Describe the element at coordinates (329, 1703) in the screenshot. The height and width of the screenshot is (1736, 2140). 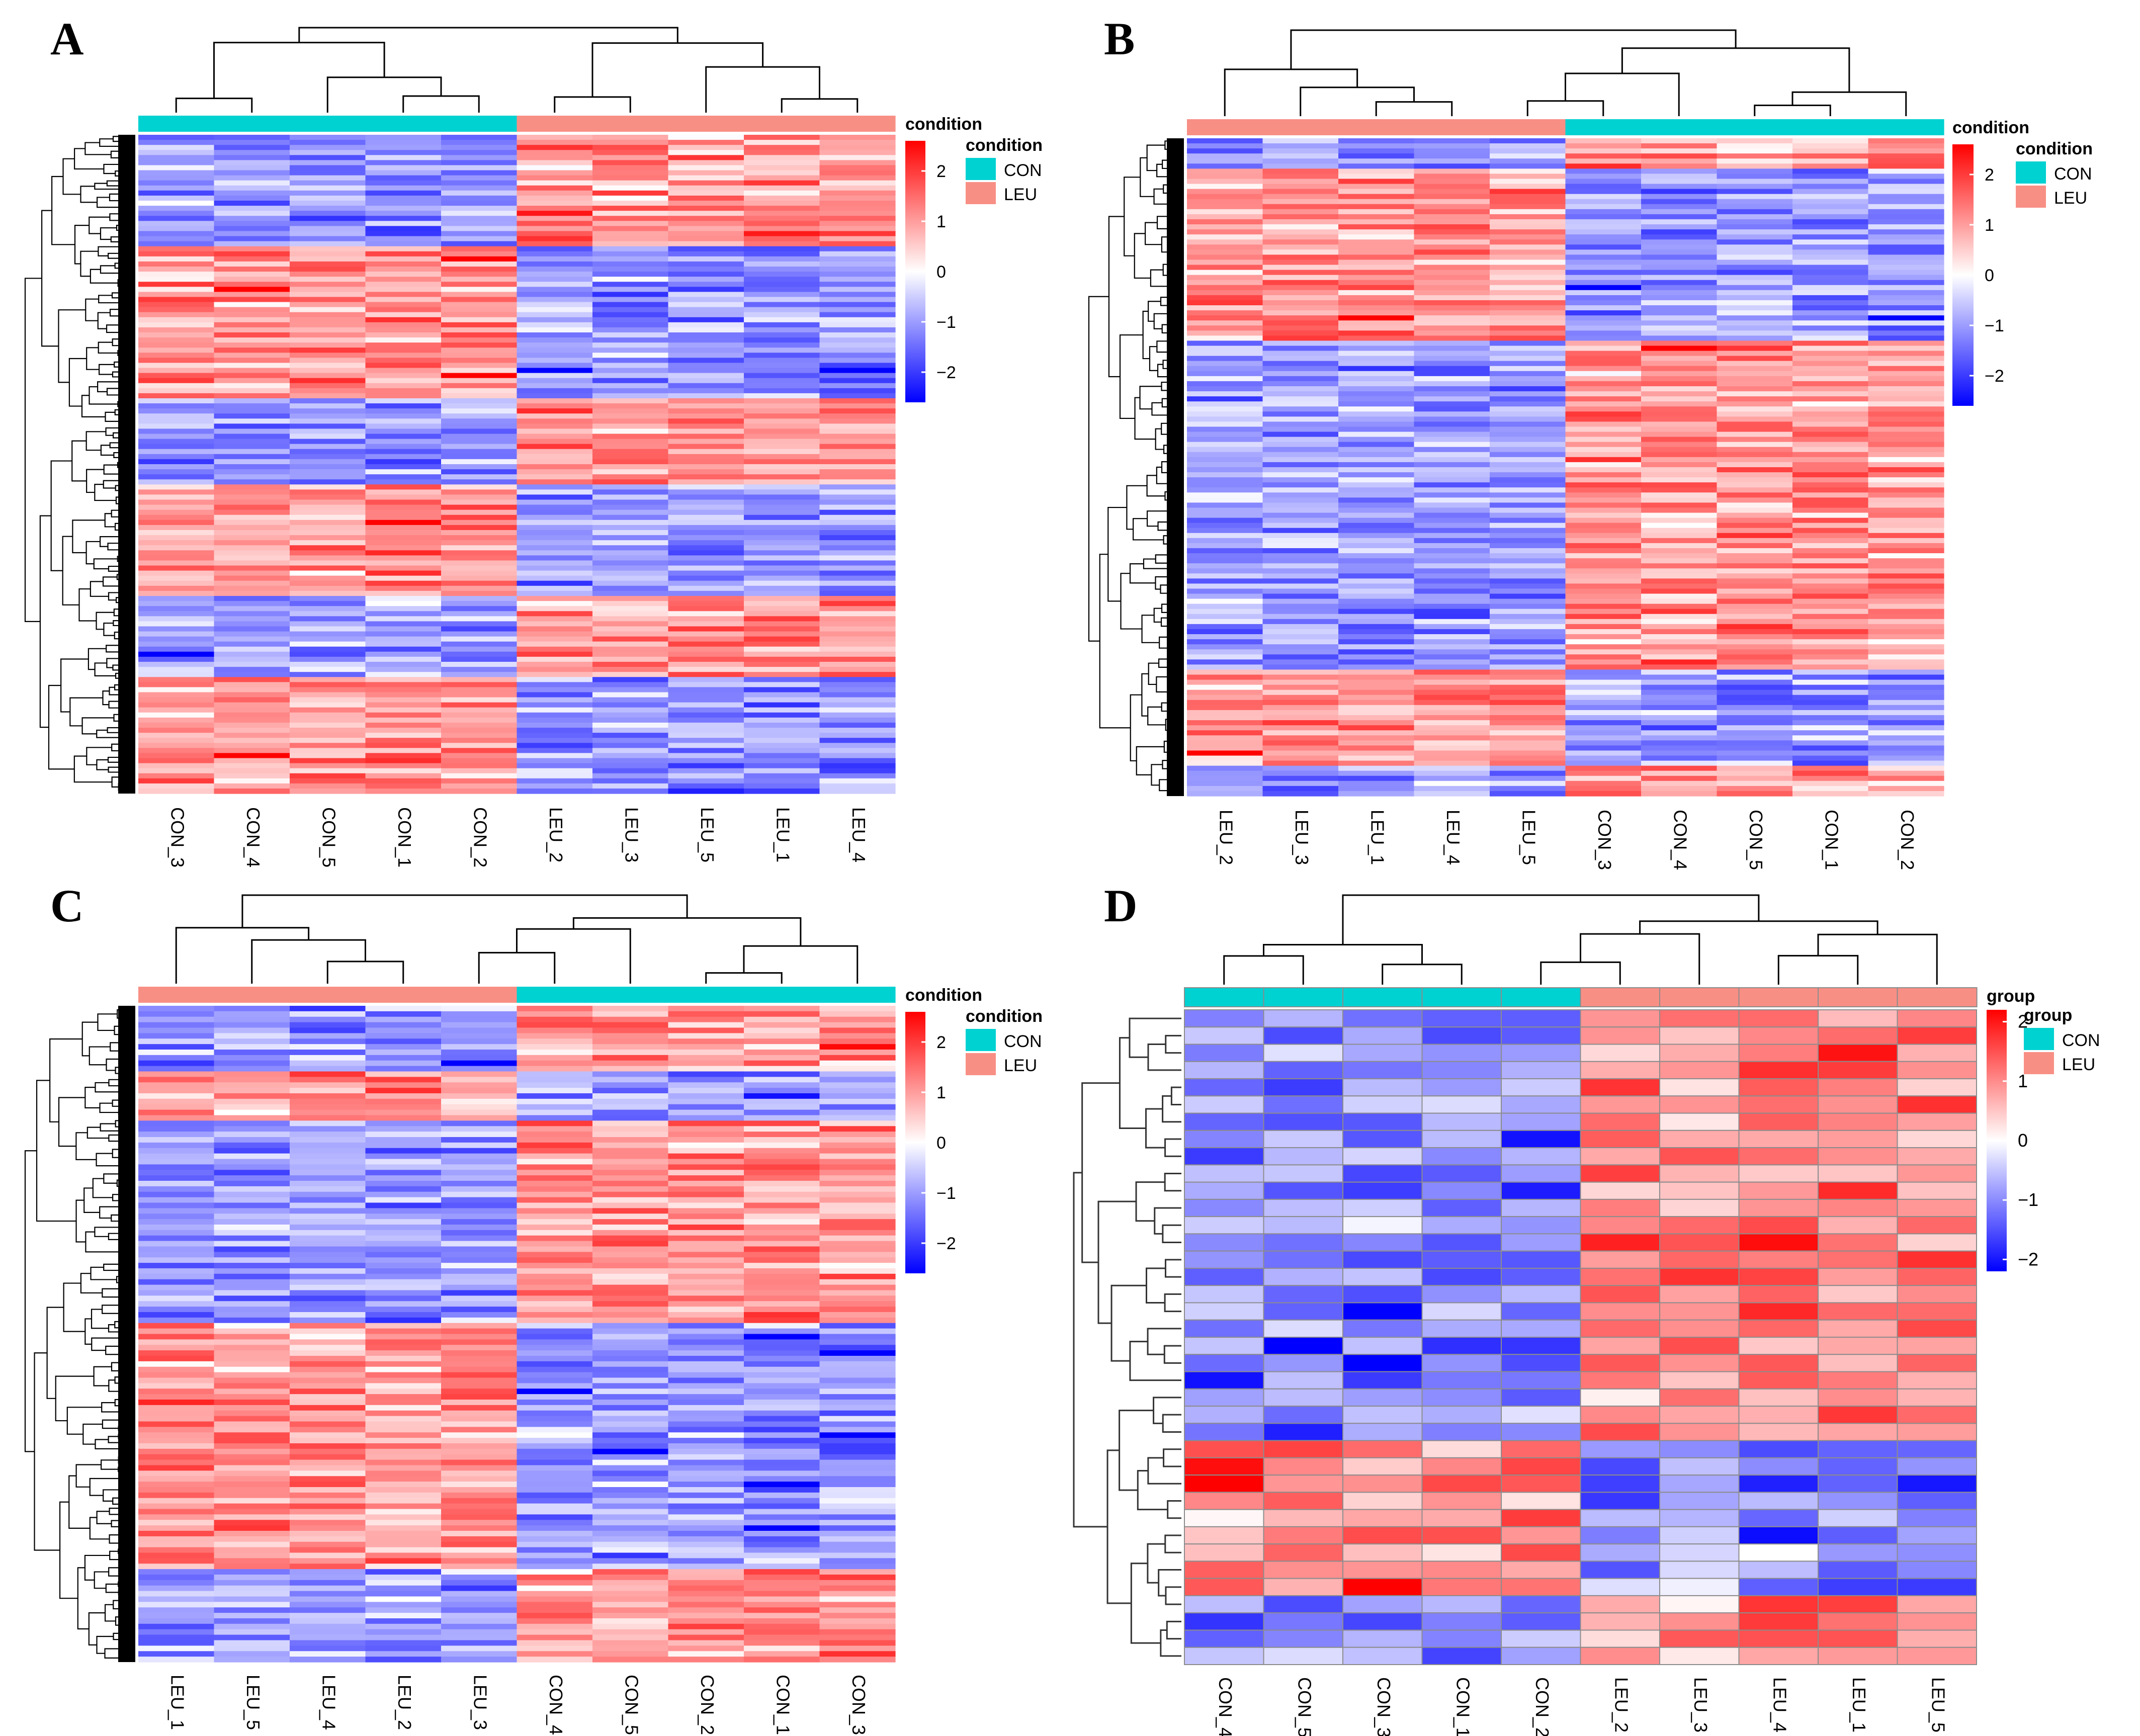
I see `panel-C-sample-label: LEU_4` at that location.